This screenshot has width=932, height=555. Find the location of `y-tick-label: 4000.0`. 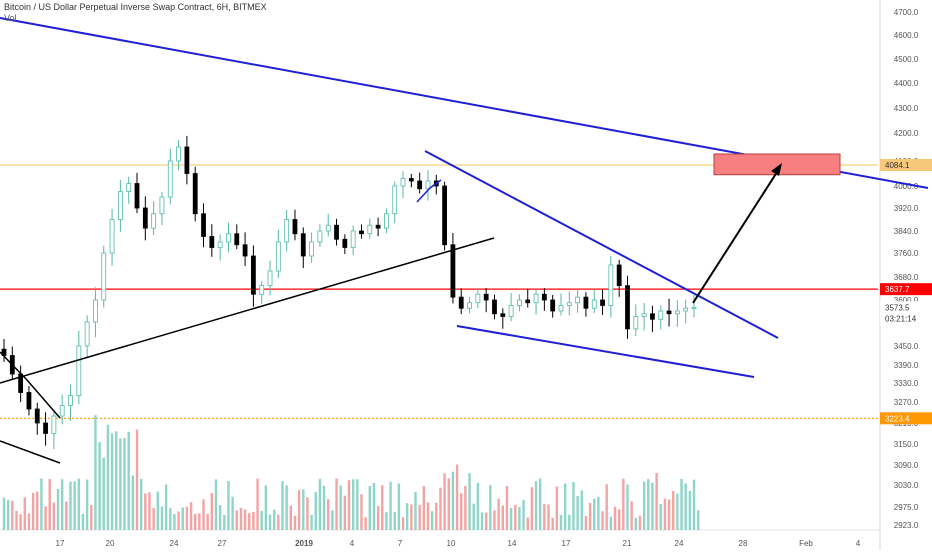

y-tick-label: 4000.0 is located at coordinates (906, 186).